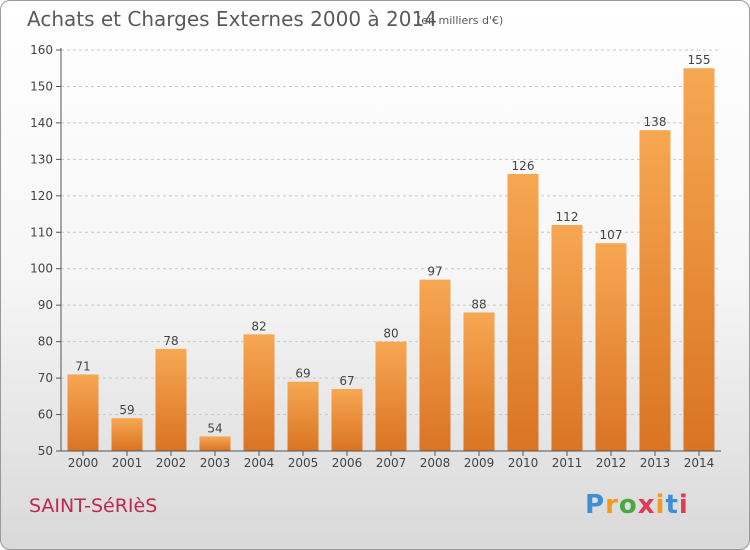  I want to click on logo-letter: o, so click(628, 505).